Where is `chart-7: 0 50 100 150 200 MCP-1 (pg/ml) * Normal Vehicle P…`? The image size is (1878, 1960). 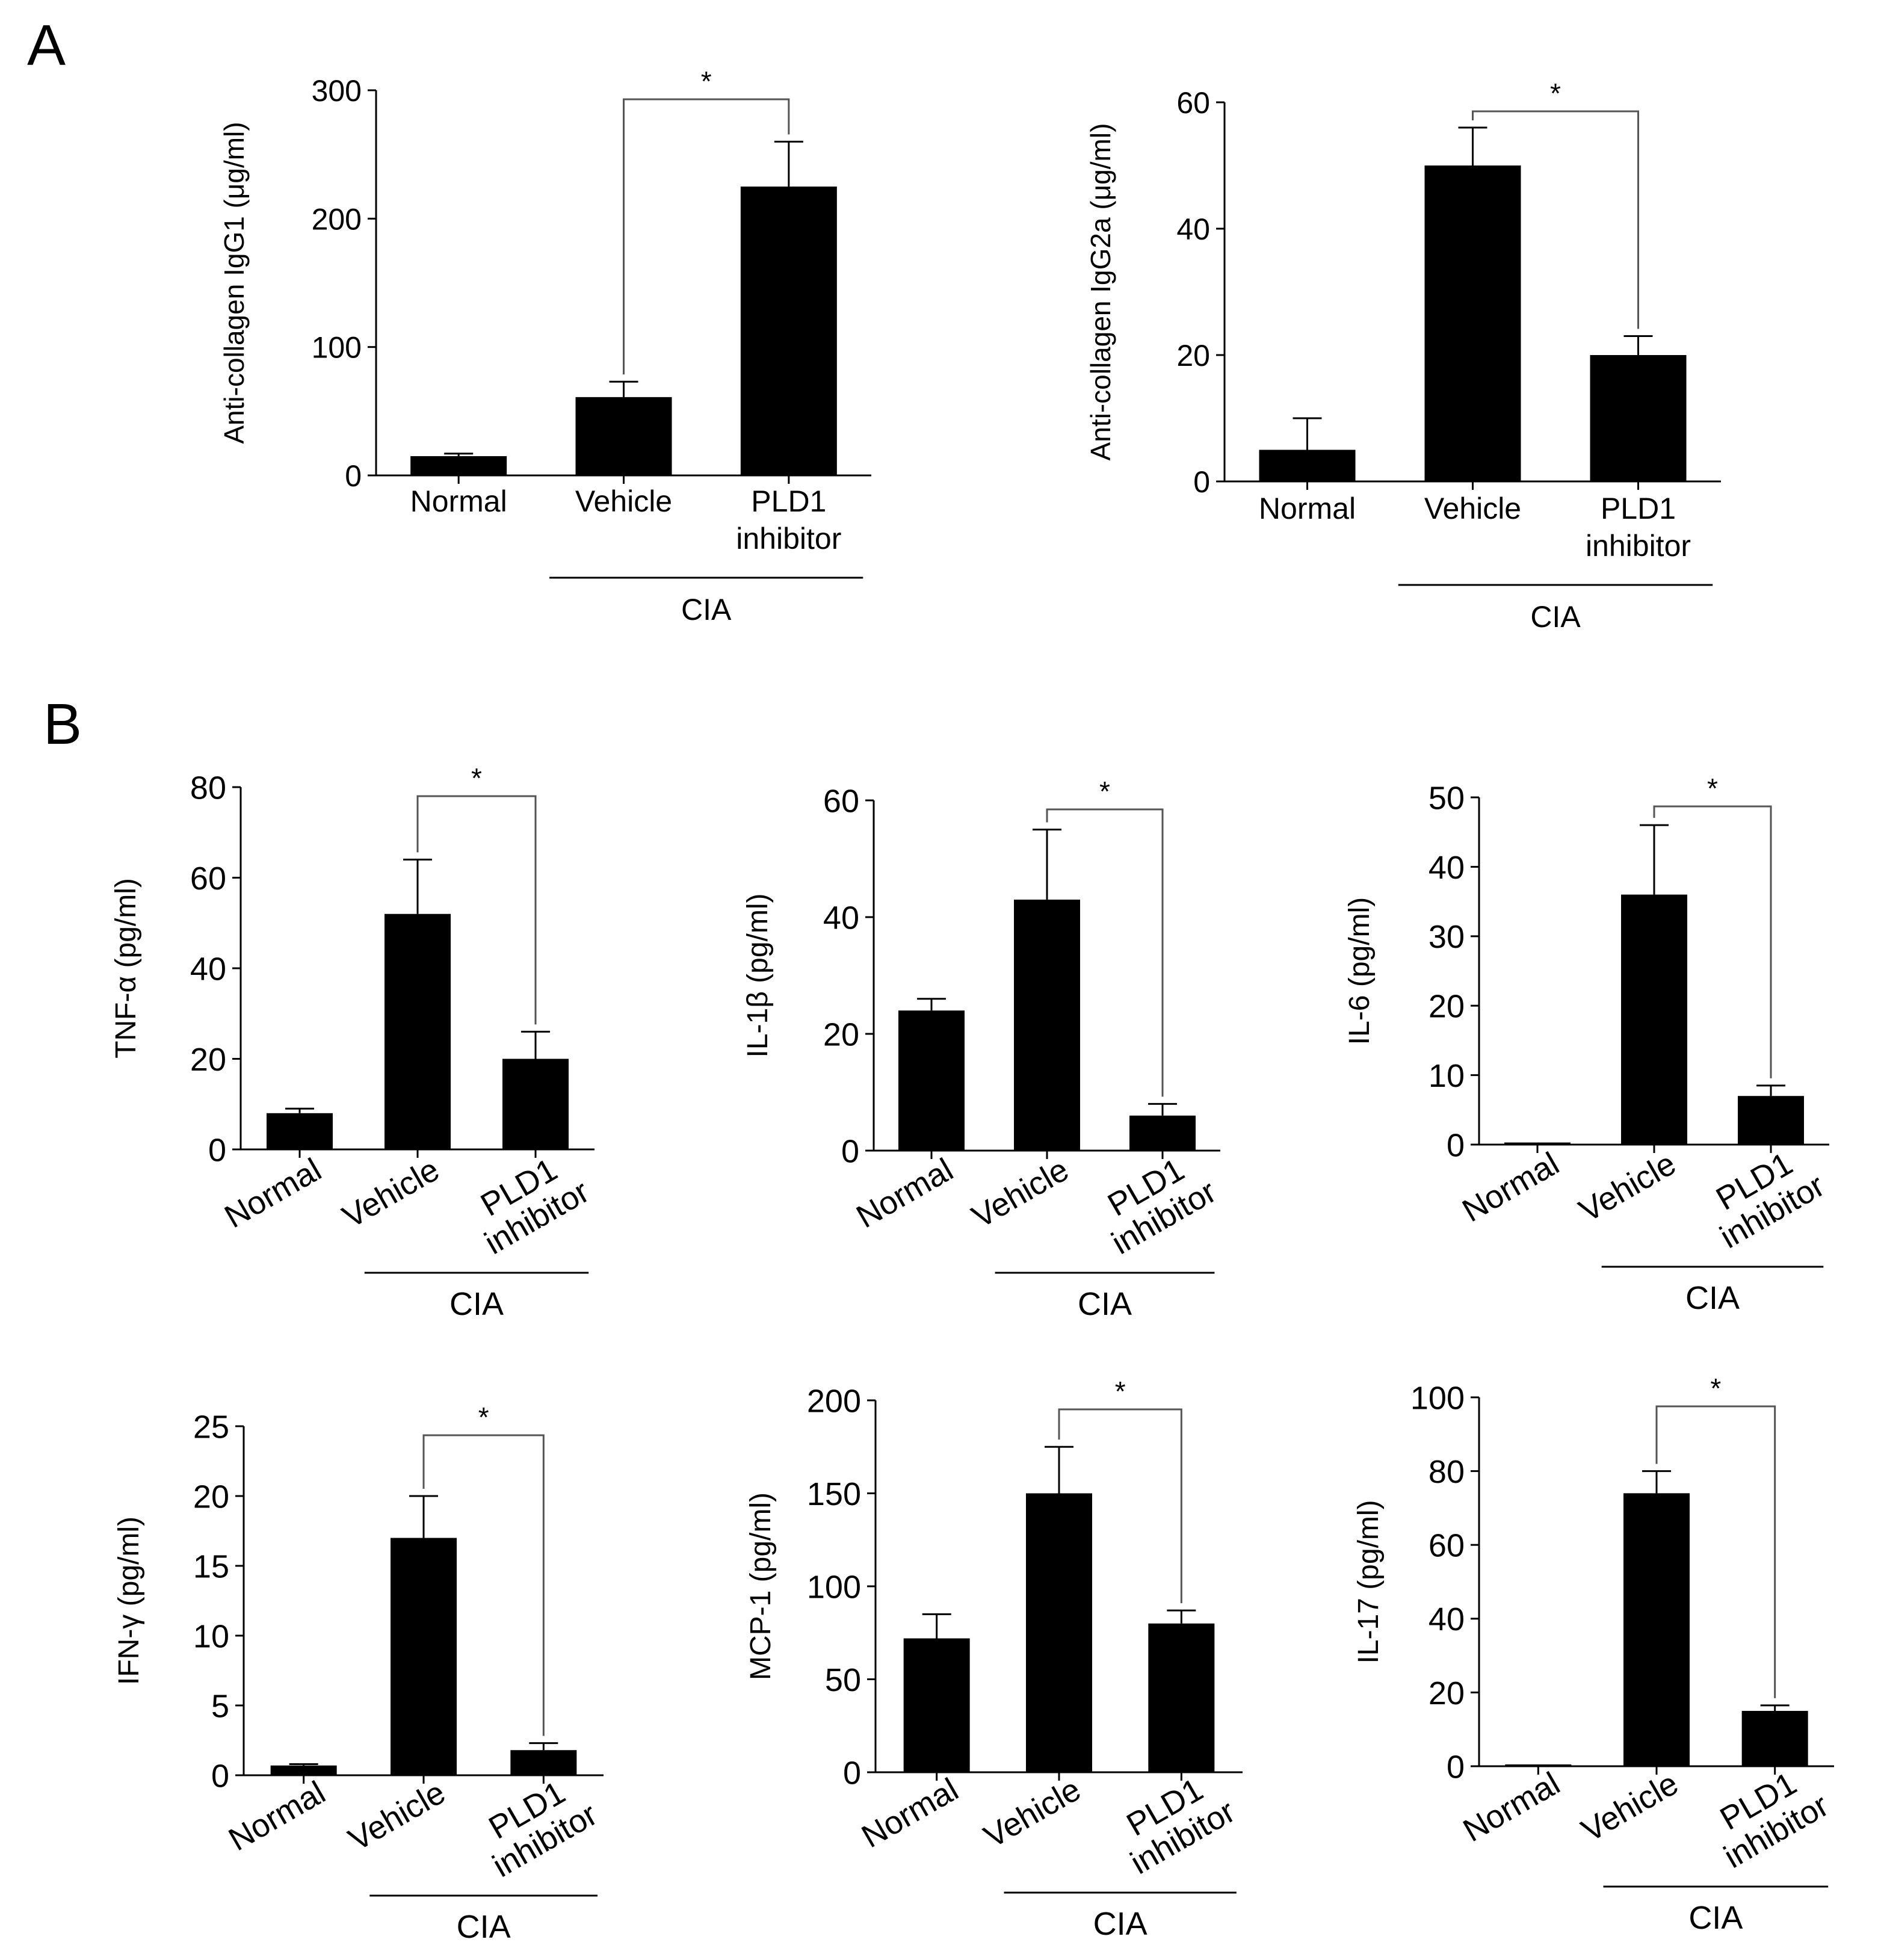 chart-7: 0 50 100 150 200 MCP-1 (pg/ml) * Normal Vehicle P… is located at coordinates (994, 1659).